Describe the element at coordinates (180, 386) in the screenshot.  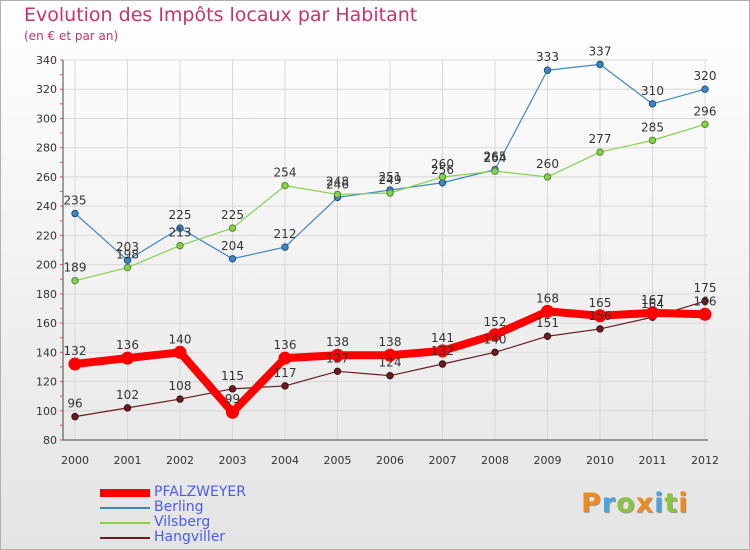
I see `data-label: 108` at that location.